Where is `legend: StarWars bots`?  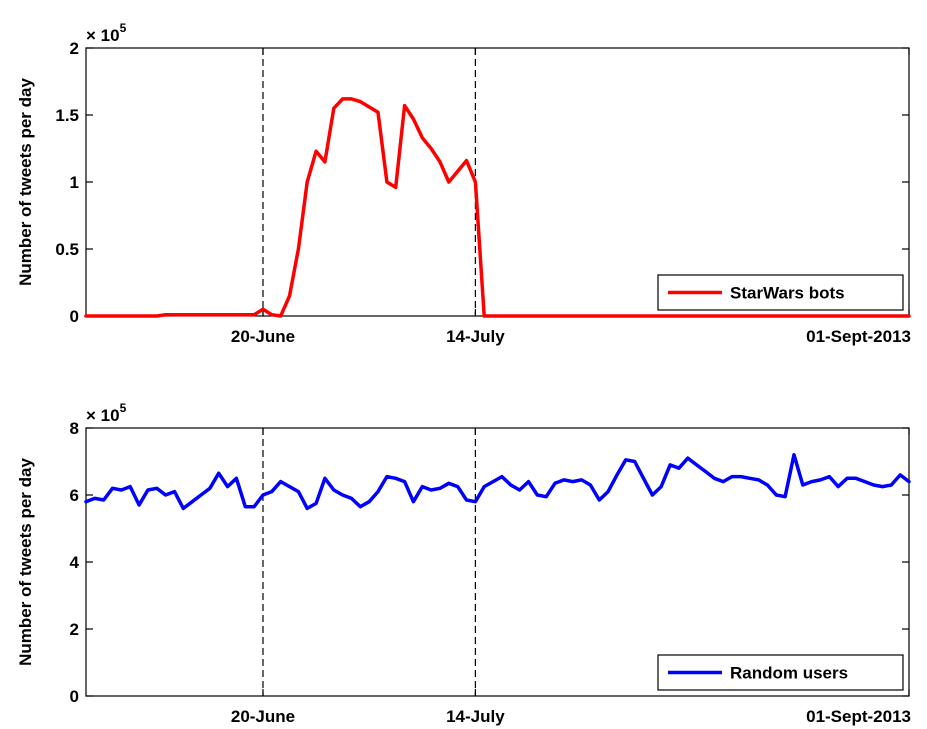 legend: StarWars bots is located at coordinates (780, 292).